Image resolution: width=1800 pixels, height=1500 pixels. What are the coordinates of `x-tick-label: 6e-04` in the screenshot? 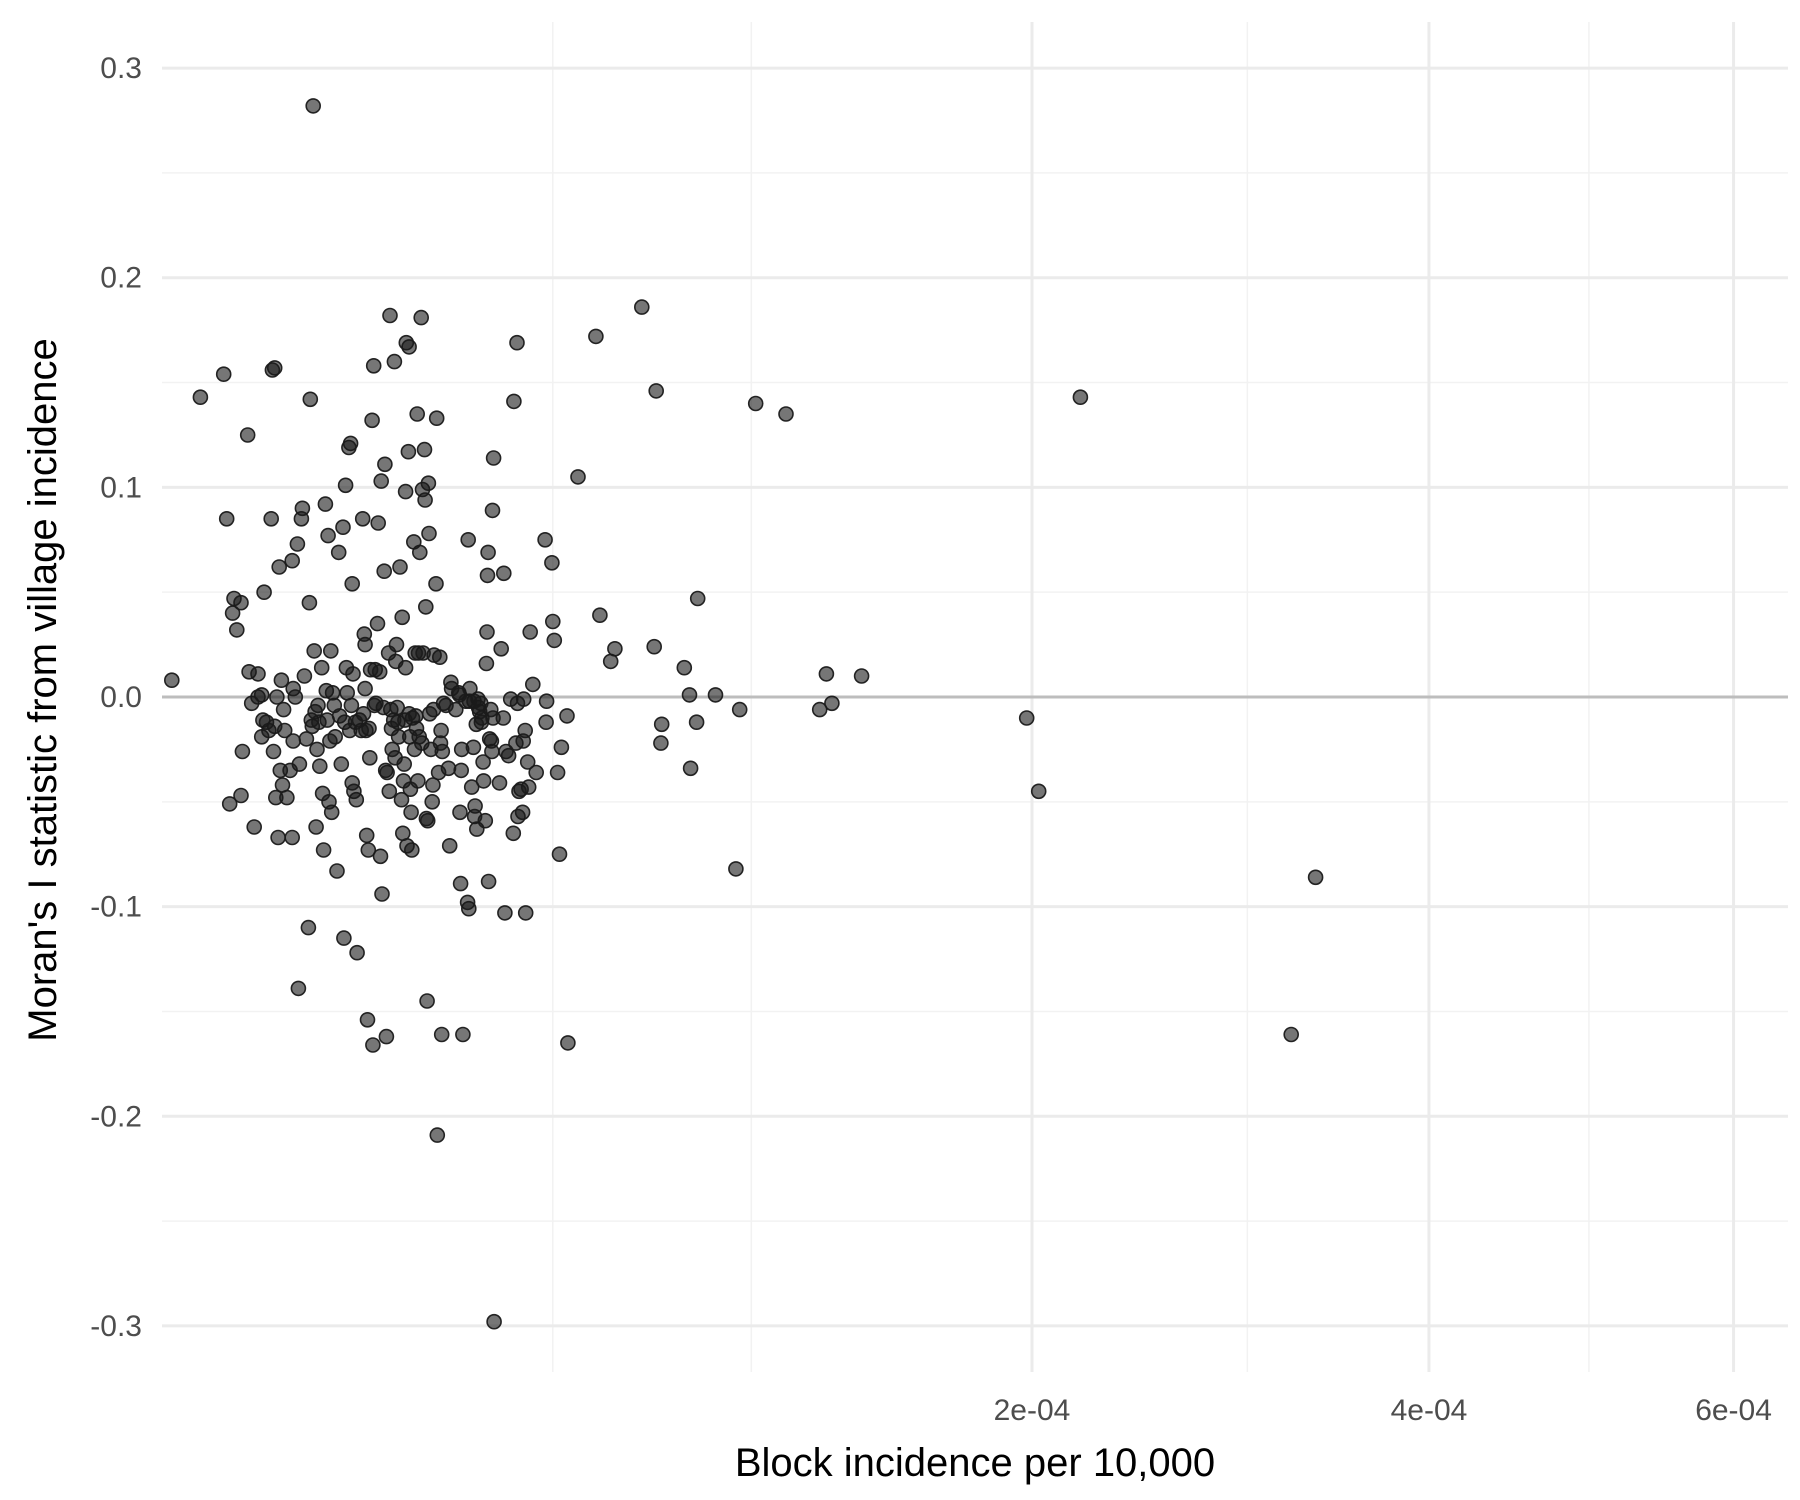 It's located at (1733, 1410).